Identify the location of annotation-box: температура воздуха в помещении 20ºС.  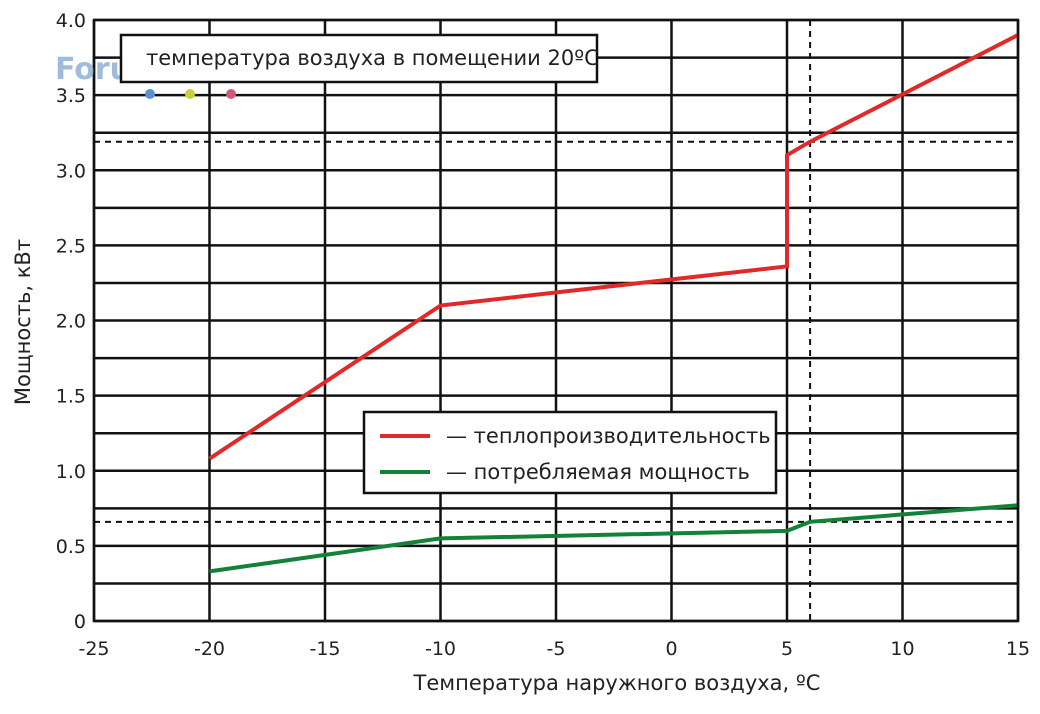
(359, 58).